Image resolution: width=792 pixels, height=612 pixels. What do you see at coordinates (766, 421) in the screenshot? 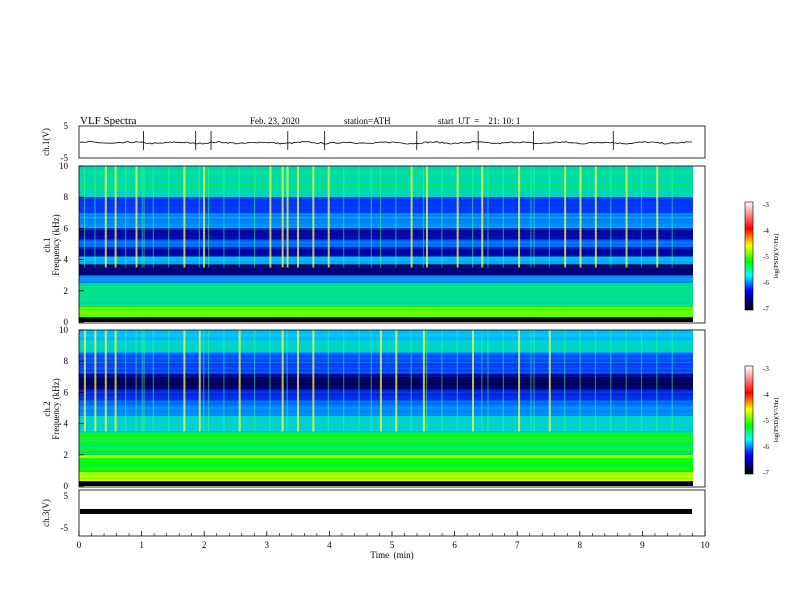
I see `colorbar-tick-label: -5` at bounding box center [766, 421].